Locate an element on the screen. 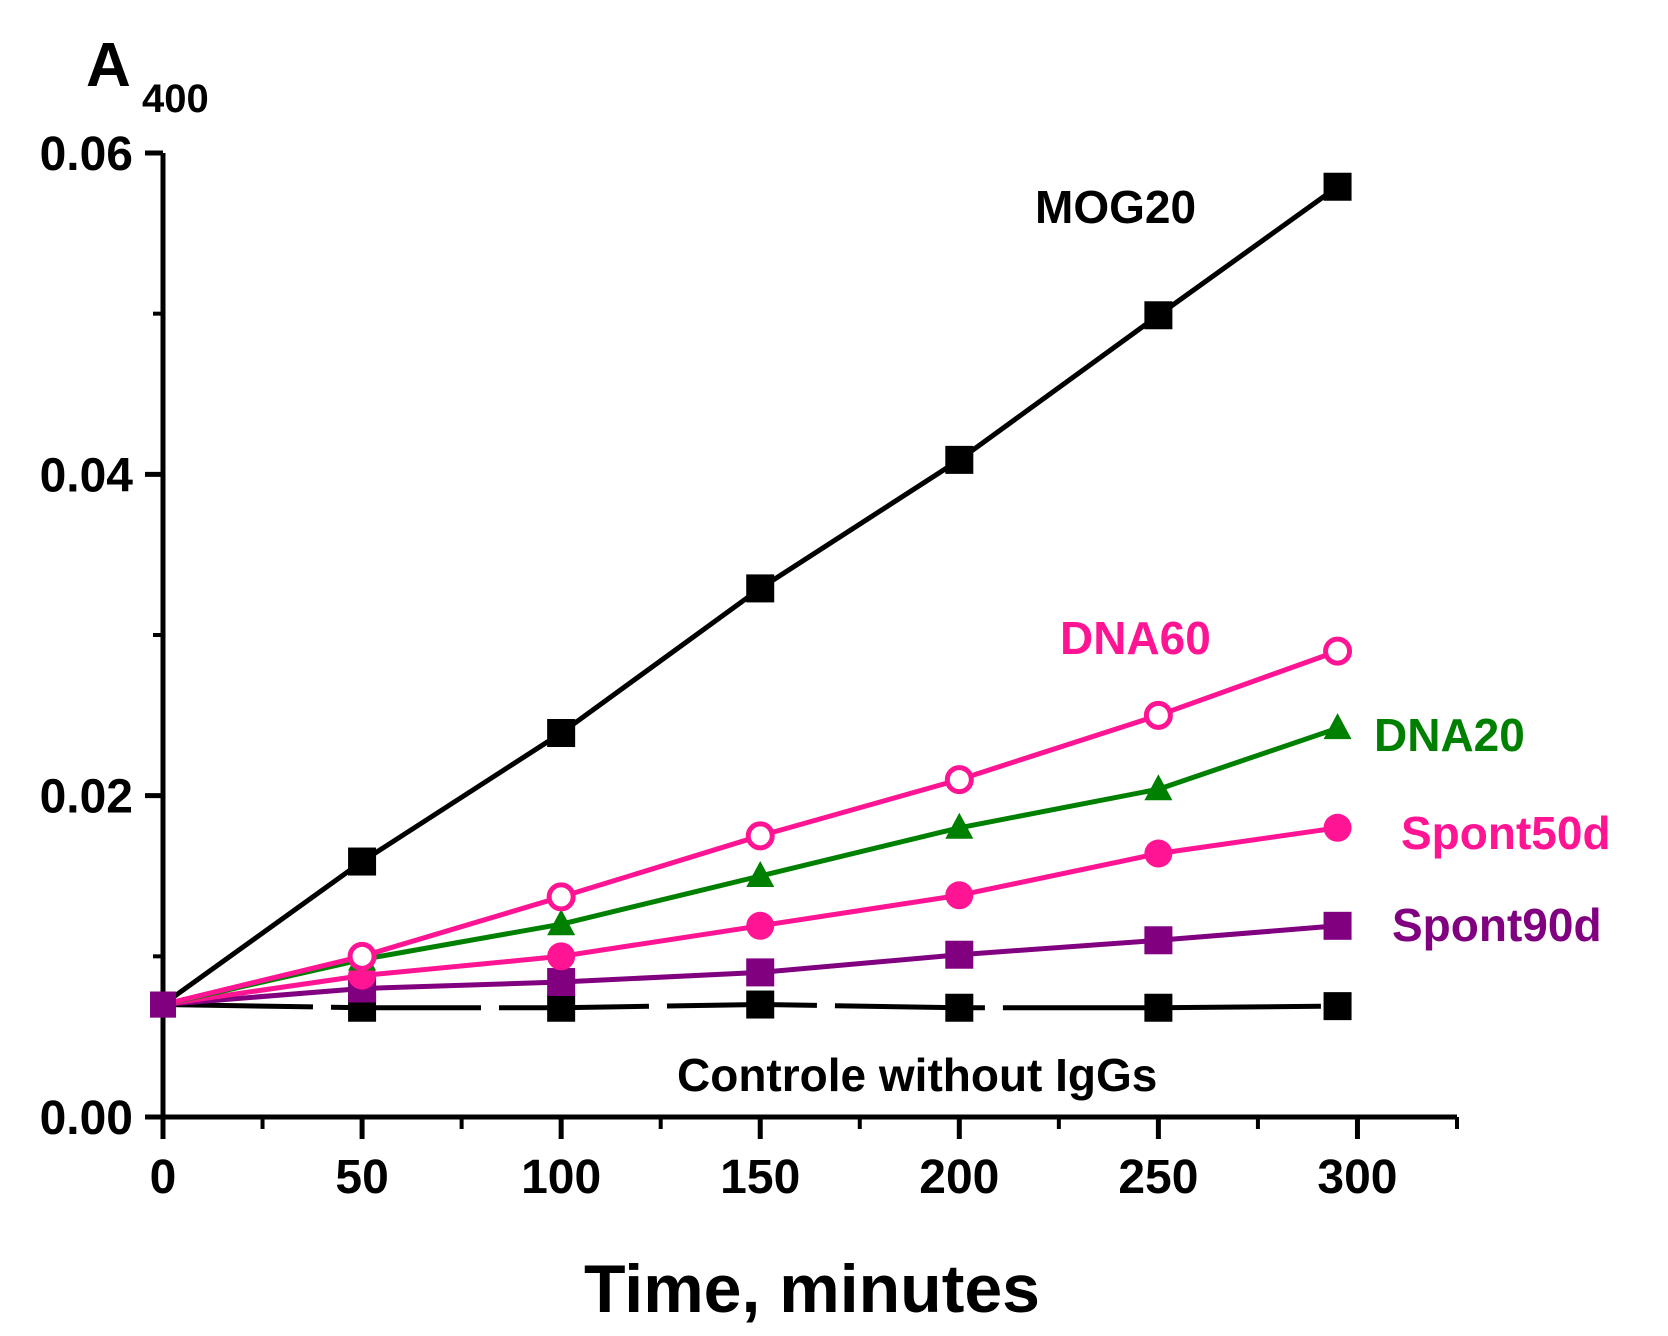 Image resolution: width=1668 pixels, height=1336 pixels. series-controle-without-iggs is located at coordinates (751, 1006).